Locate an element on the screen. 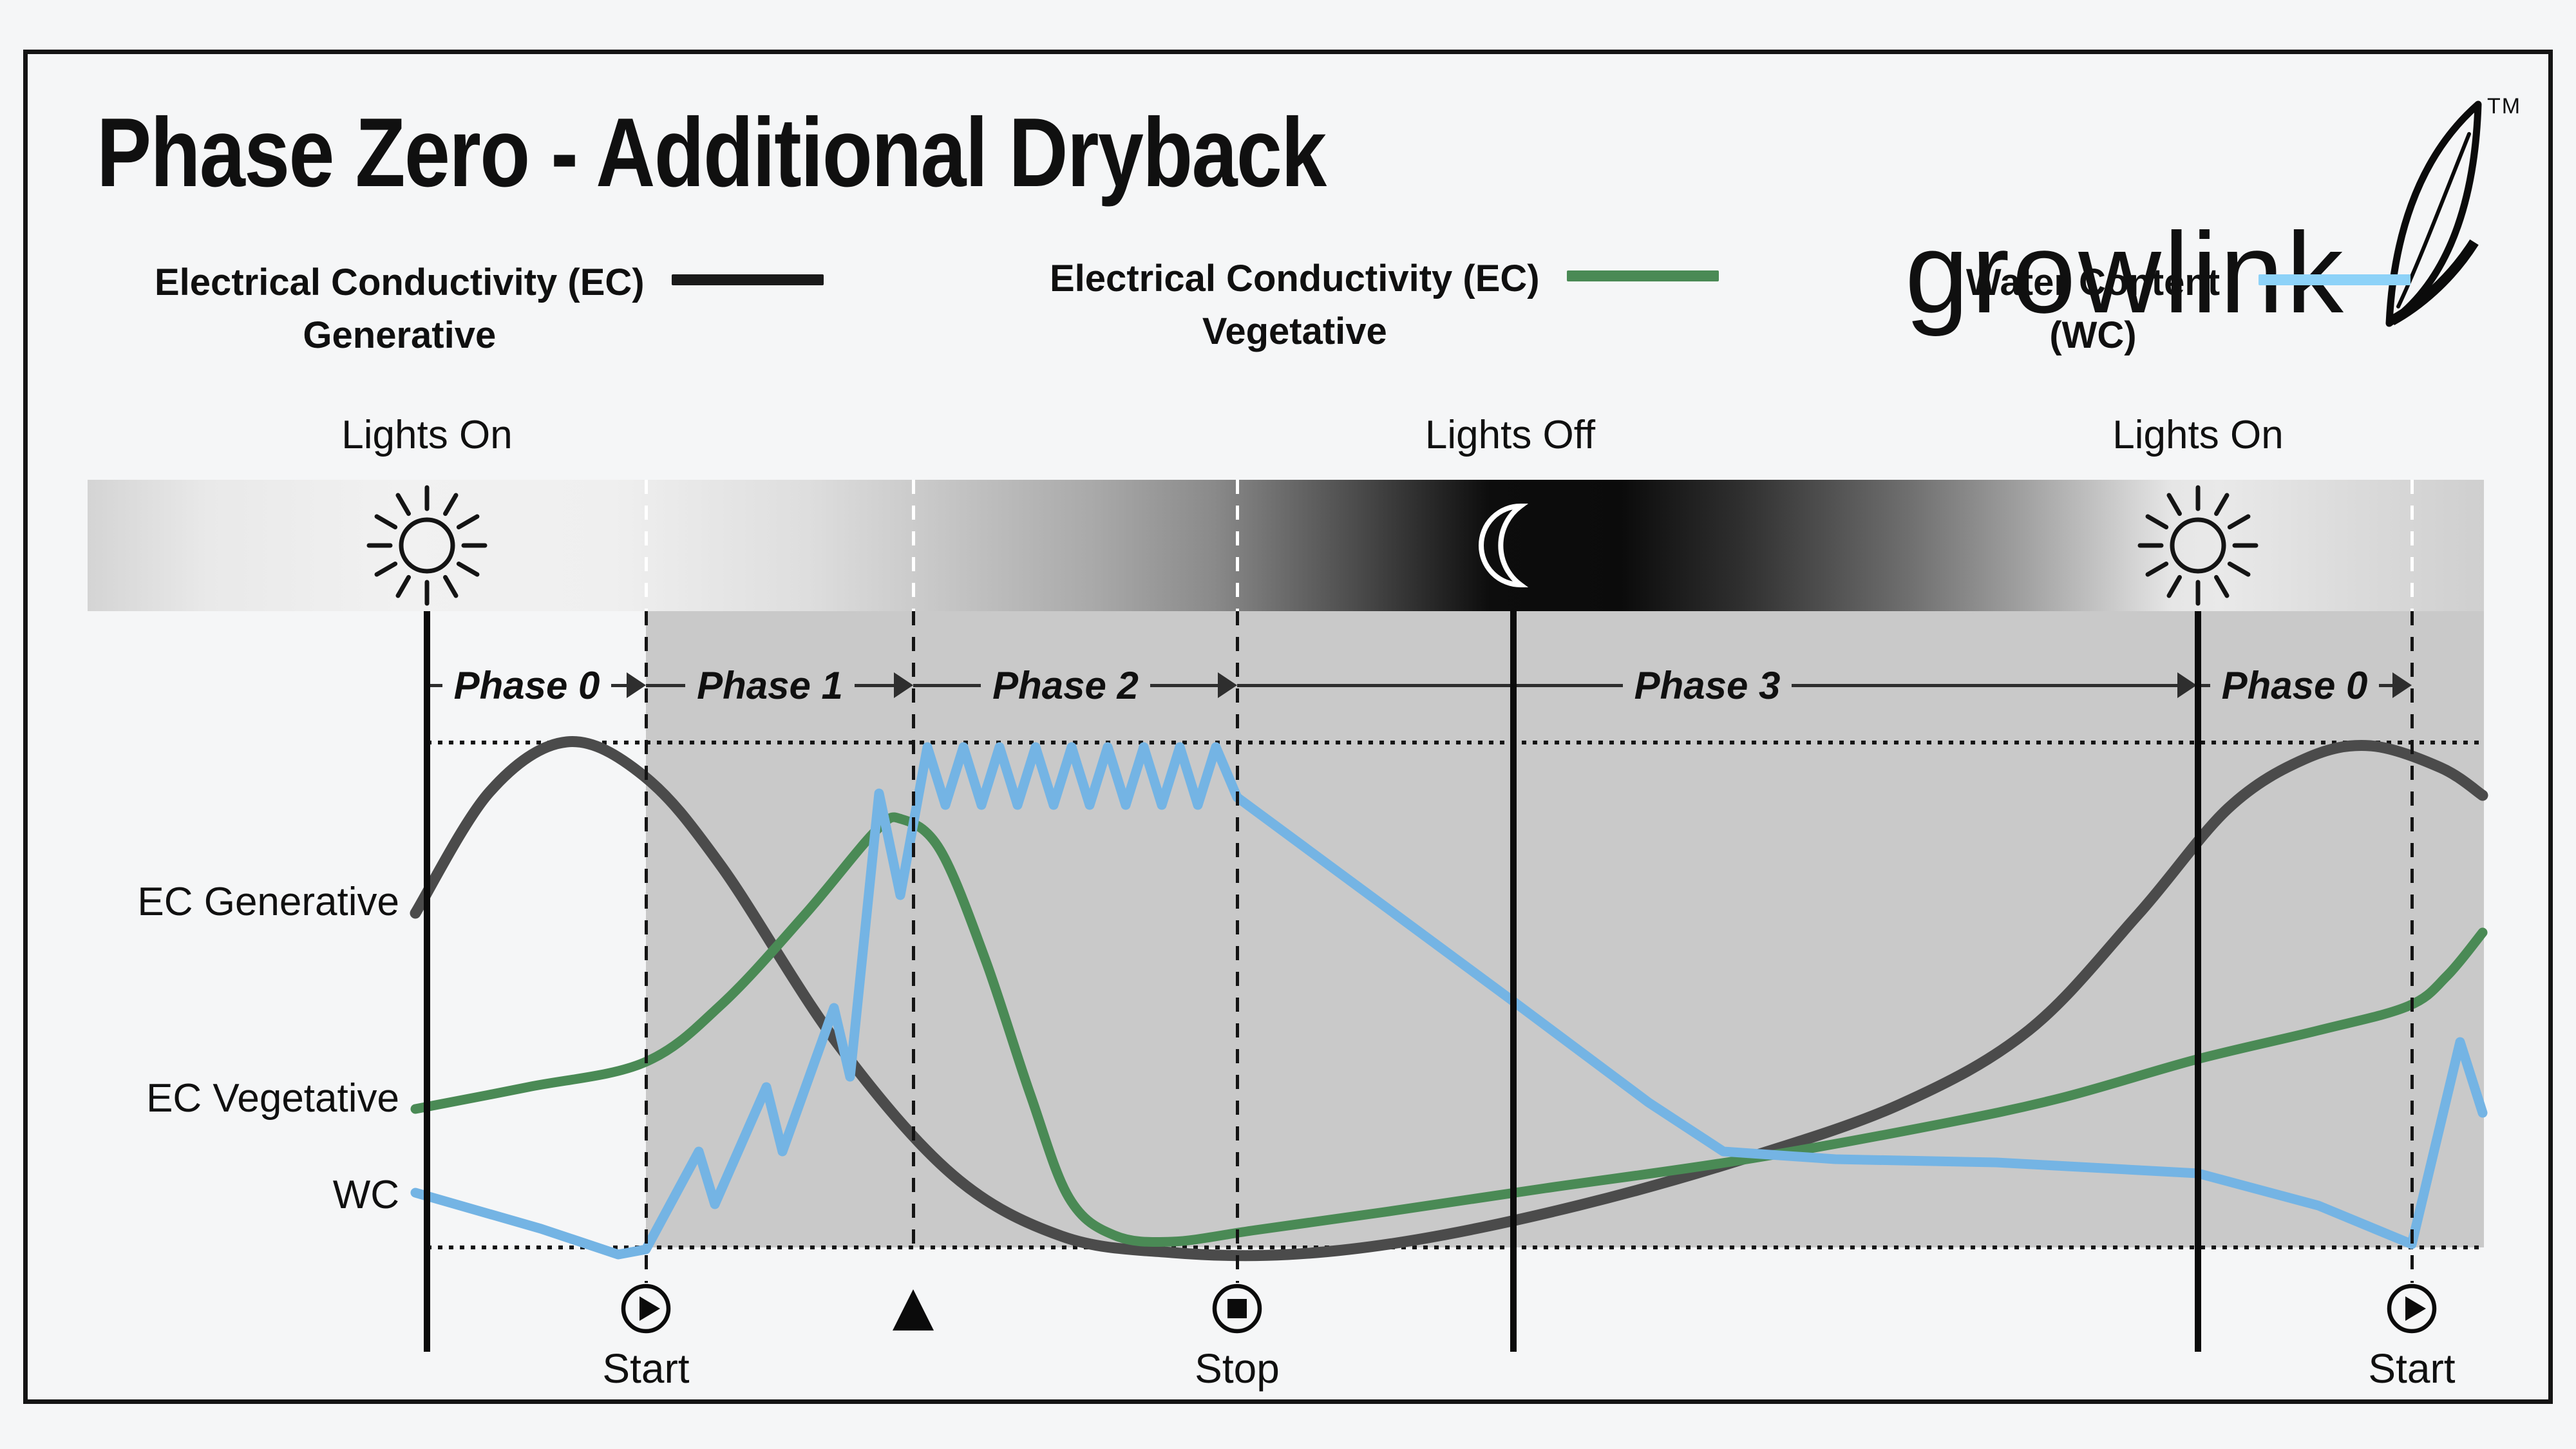 Image resolution: width=2576 pixels, height=1449 pixels. legend-swatch-black-line is located at coordinates (748, 279).